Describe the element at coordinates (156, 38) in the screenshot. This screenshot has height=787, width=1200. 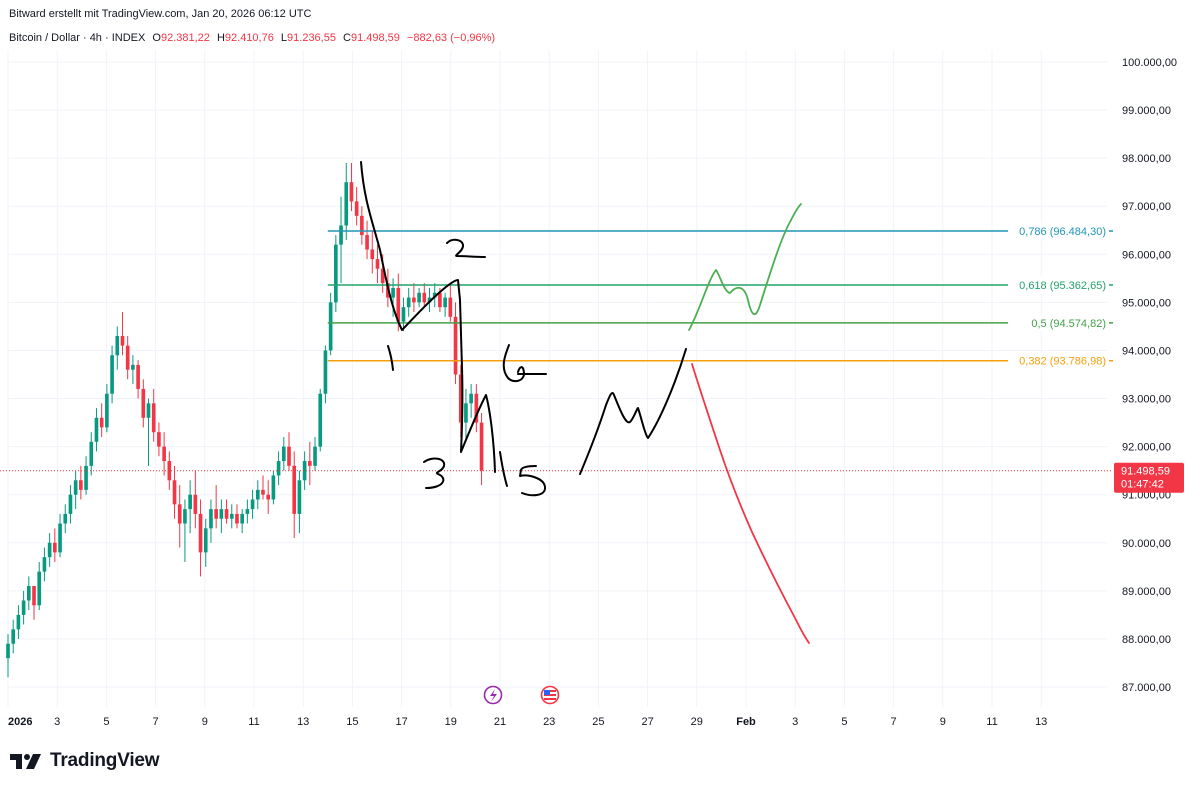
I see `open-label: O` at that location.